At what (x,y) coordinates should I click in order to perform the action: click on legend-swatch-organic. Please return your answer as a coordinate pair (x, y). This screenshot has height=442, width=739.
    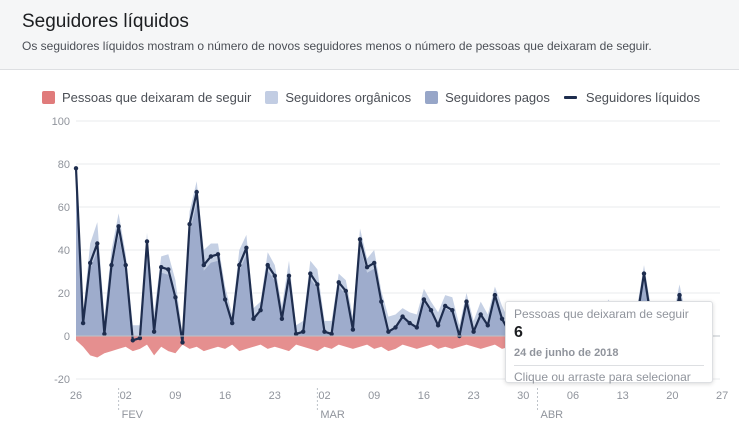
    Looking at the image, I should click on (272, 97).